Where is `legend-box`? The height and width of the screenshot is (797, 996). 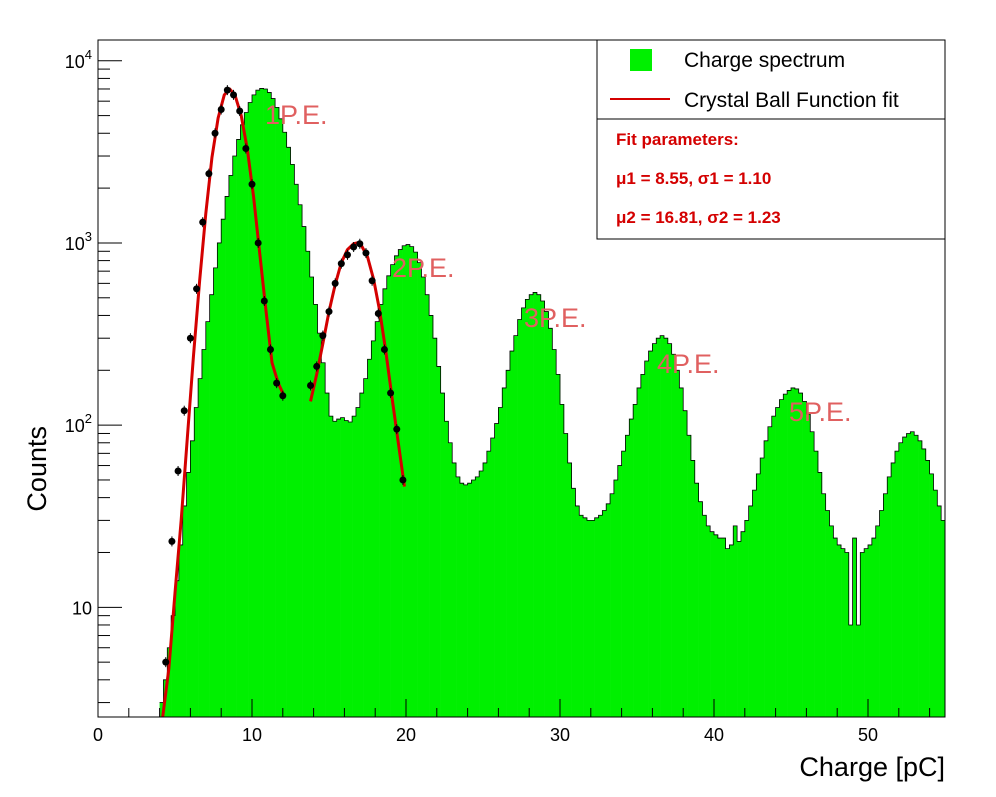
legend-box is located at coordinates (771, 139).